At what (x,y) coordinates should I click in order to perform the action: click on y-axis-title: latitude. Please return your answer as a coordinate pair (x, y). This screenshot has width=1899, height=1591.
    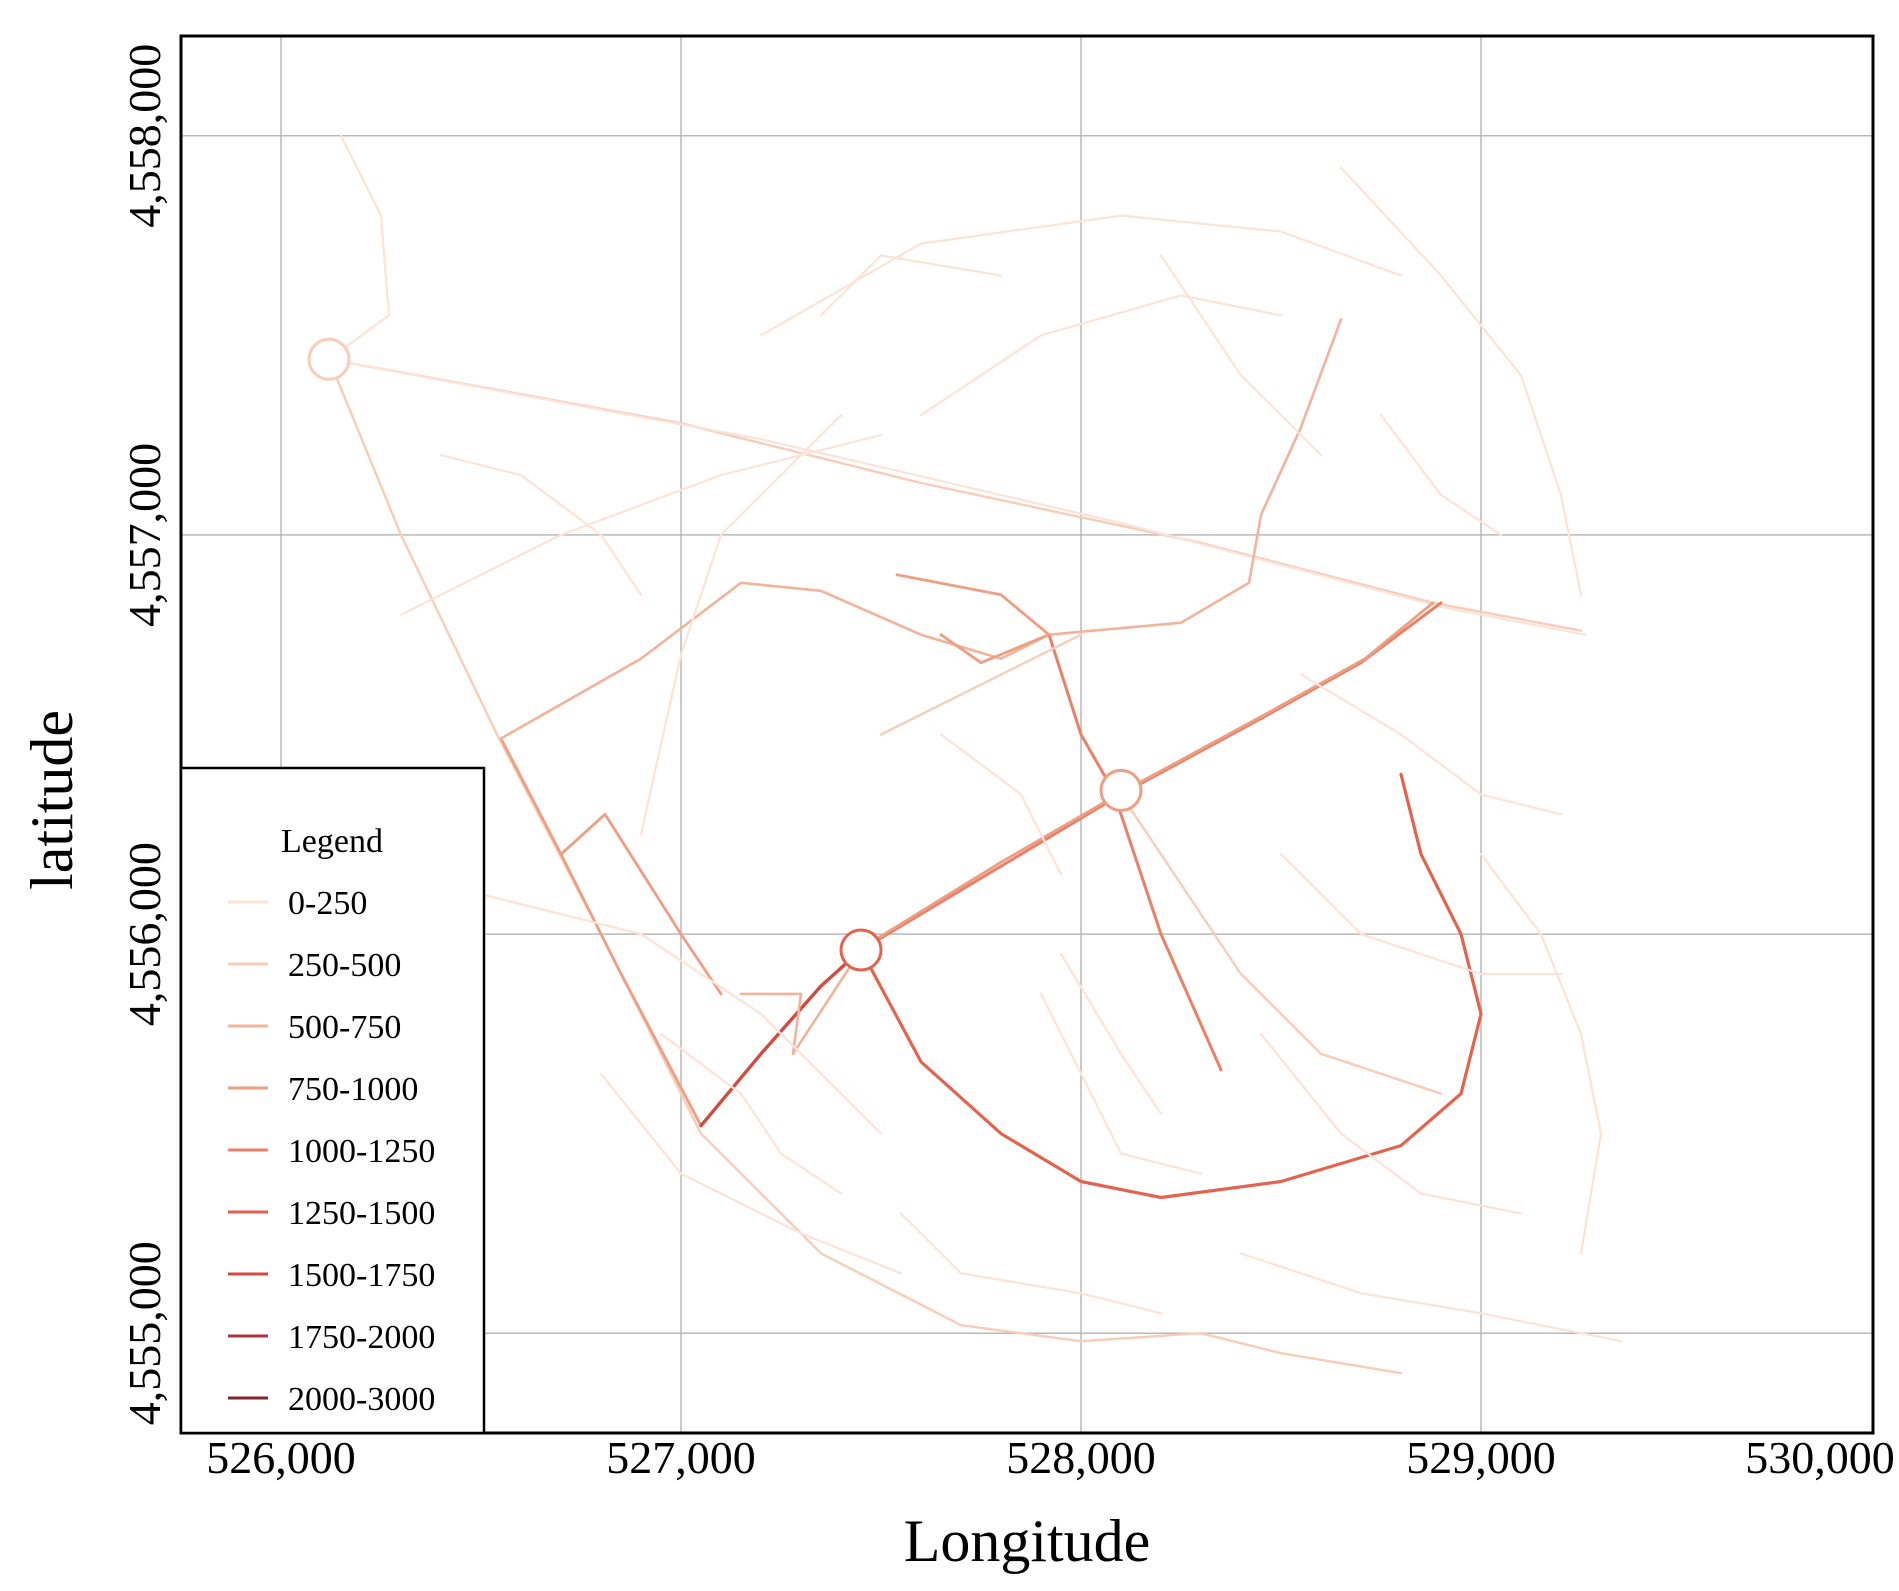
    Looking at the image, I should click on (52, 800).